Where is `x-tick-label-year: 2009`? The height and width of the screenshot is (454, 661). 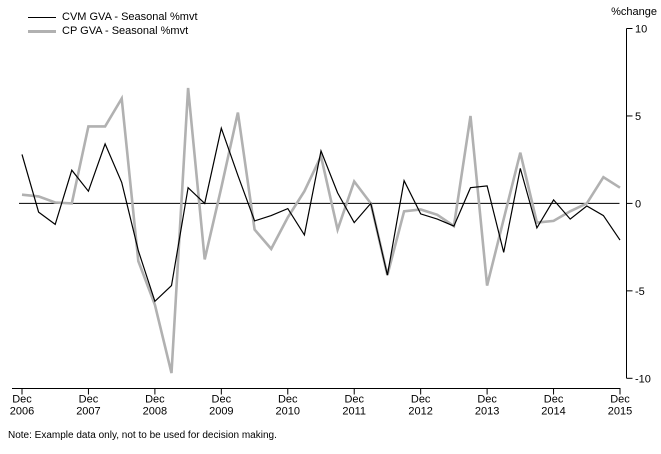
x-tick-label-year: 2009 is located at coordinates (221, 412).